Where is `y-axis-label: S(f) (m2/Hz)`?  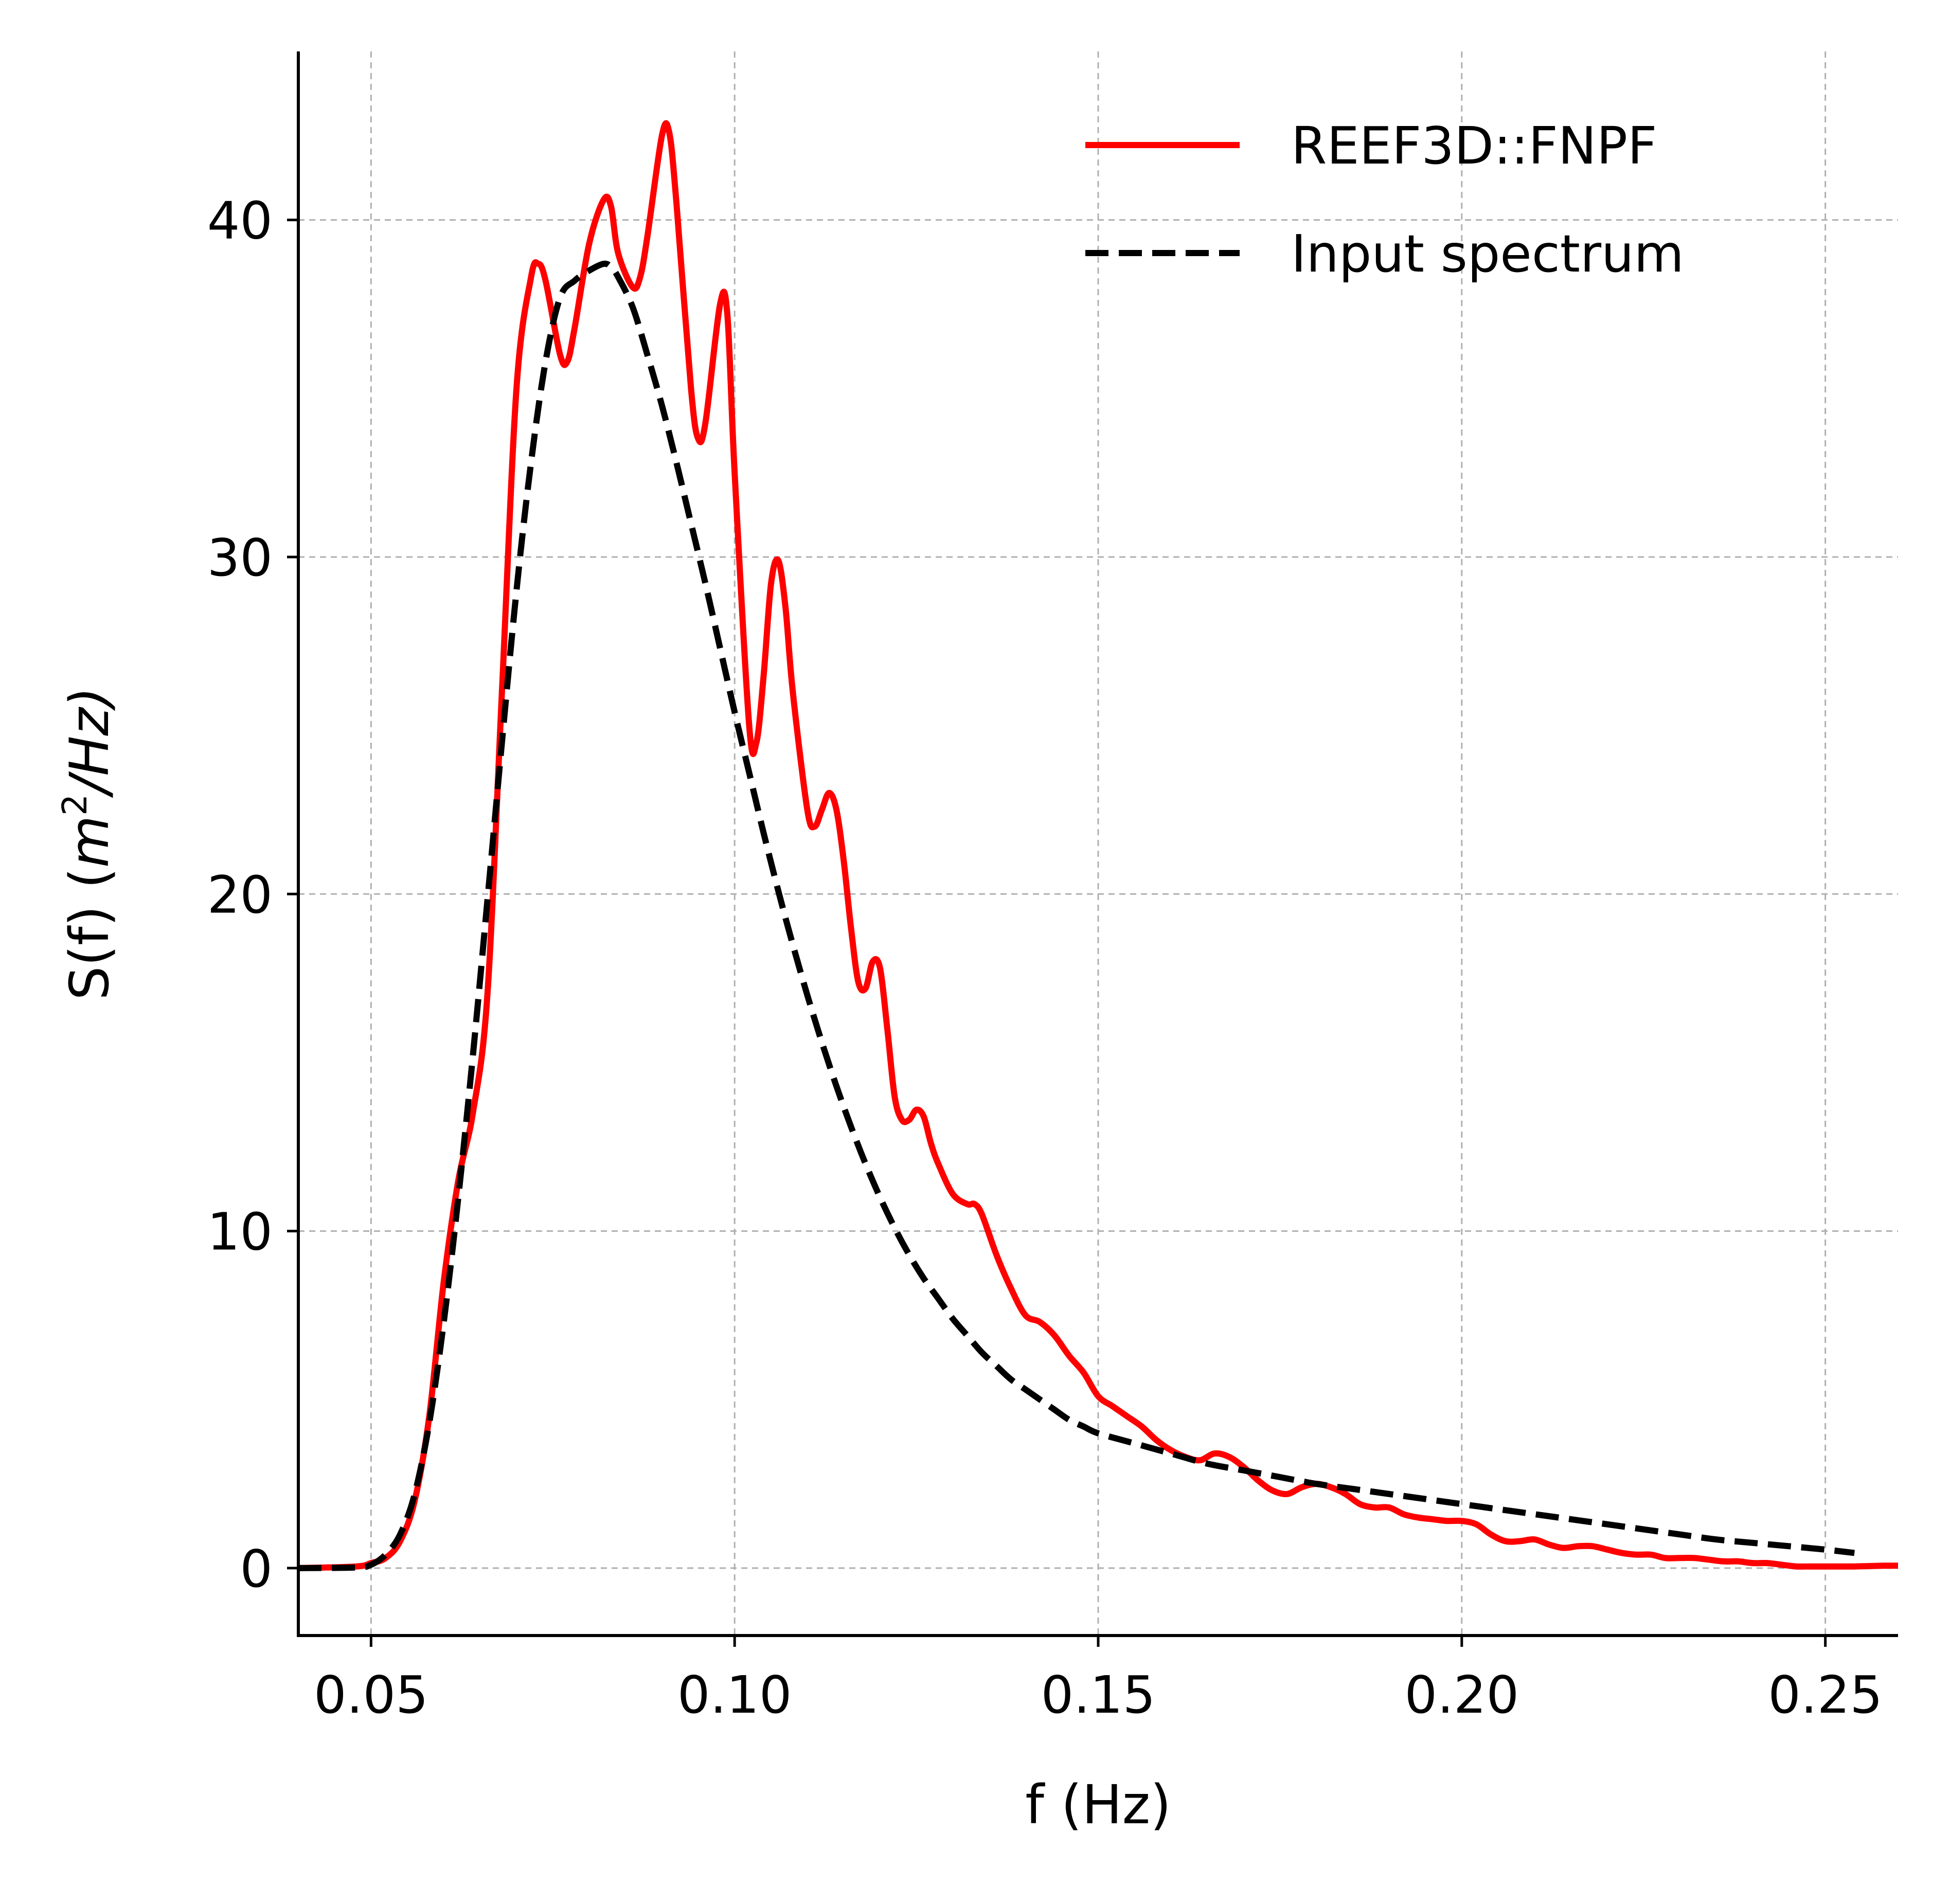
y-axis-label: S(f) (m2/Hz) is located at coordinates (88, 843).